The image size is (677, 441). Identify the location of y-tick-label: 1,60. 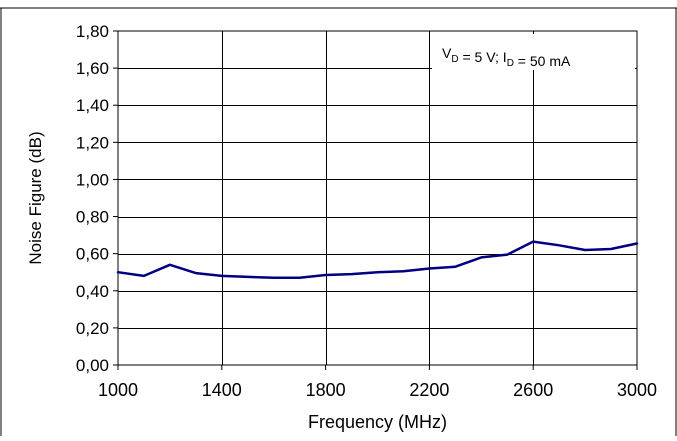
(92, 68).